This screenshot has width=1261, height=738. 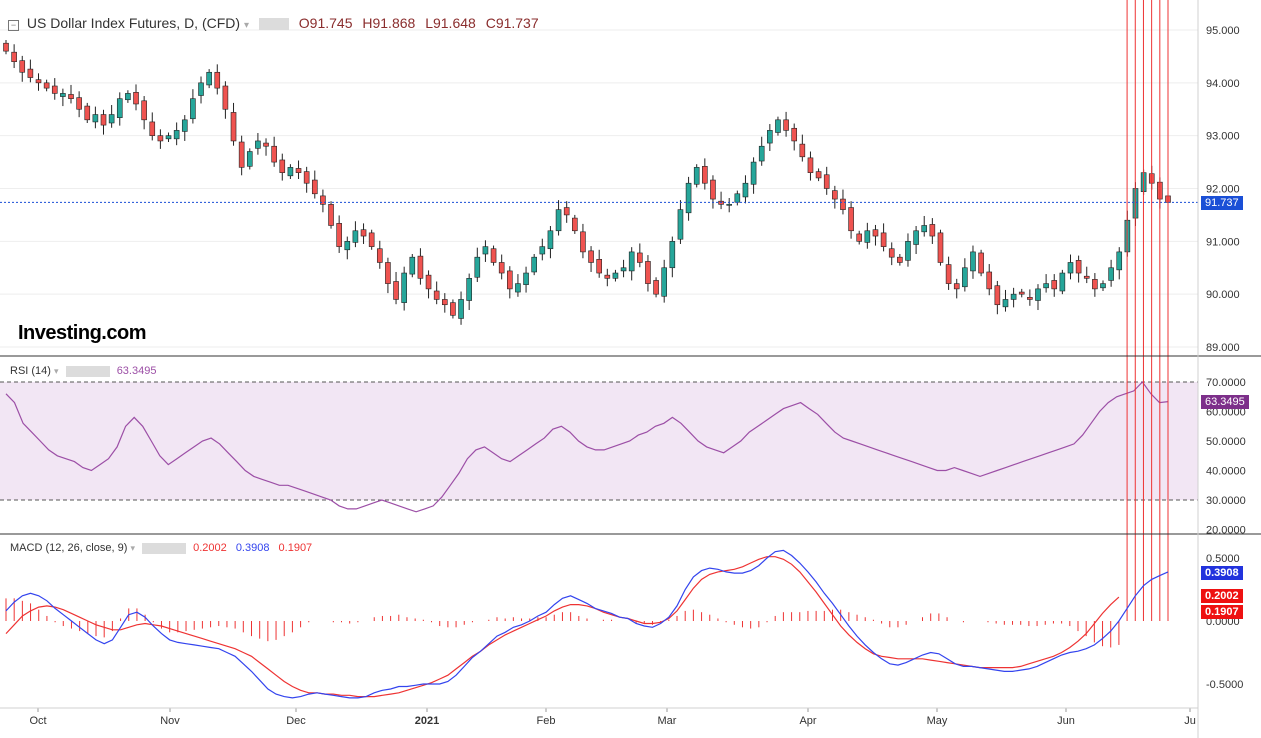 I want to click on symbol-title: US Dollar Index Futures, D, (CFD), so click(x=133, y=23).